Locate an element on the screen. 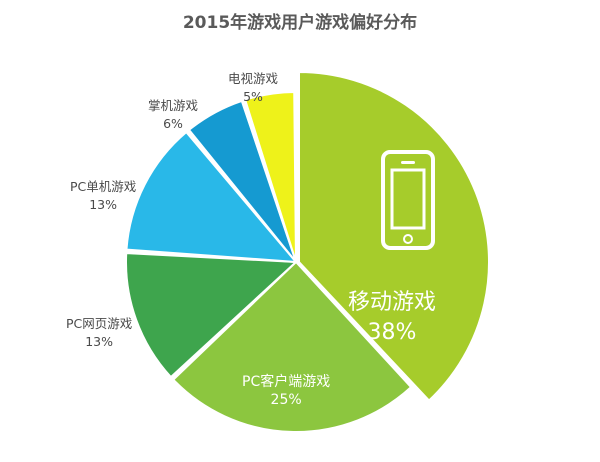 The image size is (600, 462). label-mobile-games: 移动游戏 38% is located at coordinates (392, 317).